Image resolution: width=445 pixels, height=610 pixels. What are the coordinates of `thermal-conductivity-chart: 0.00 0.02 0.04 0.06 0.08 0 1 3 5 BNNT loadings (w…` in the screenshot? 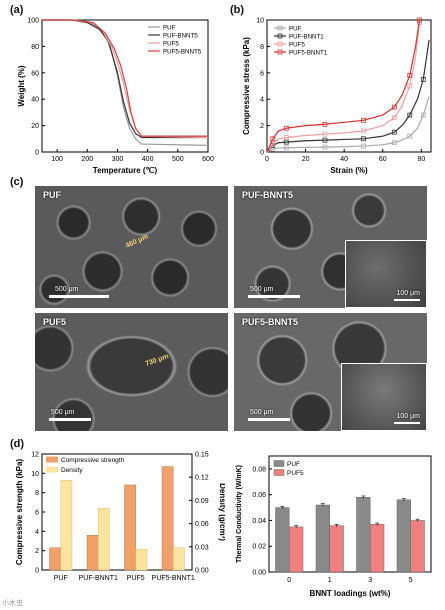 It's located at (334, 526).